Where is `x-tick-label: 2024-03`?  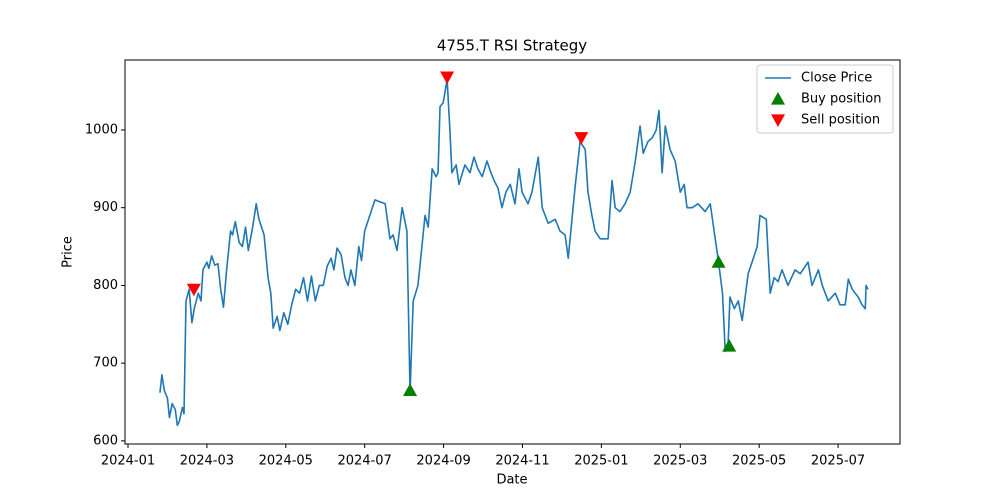 x-tick-label: 2024-03 is located at coordinates (207, 461).